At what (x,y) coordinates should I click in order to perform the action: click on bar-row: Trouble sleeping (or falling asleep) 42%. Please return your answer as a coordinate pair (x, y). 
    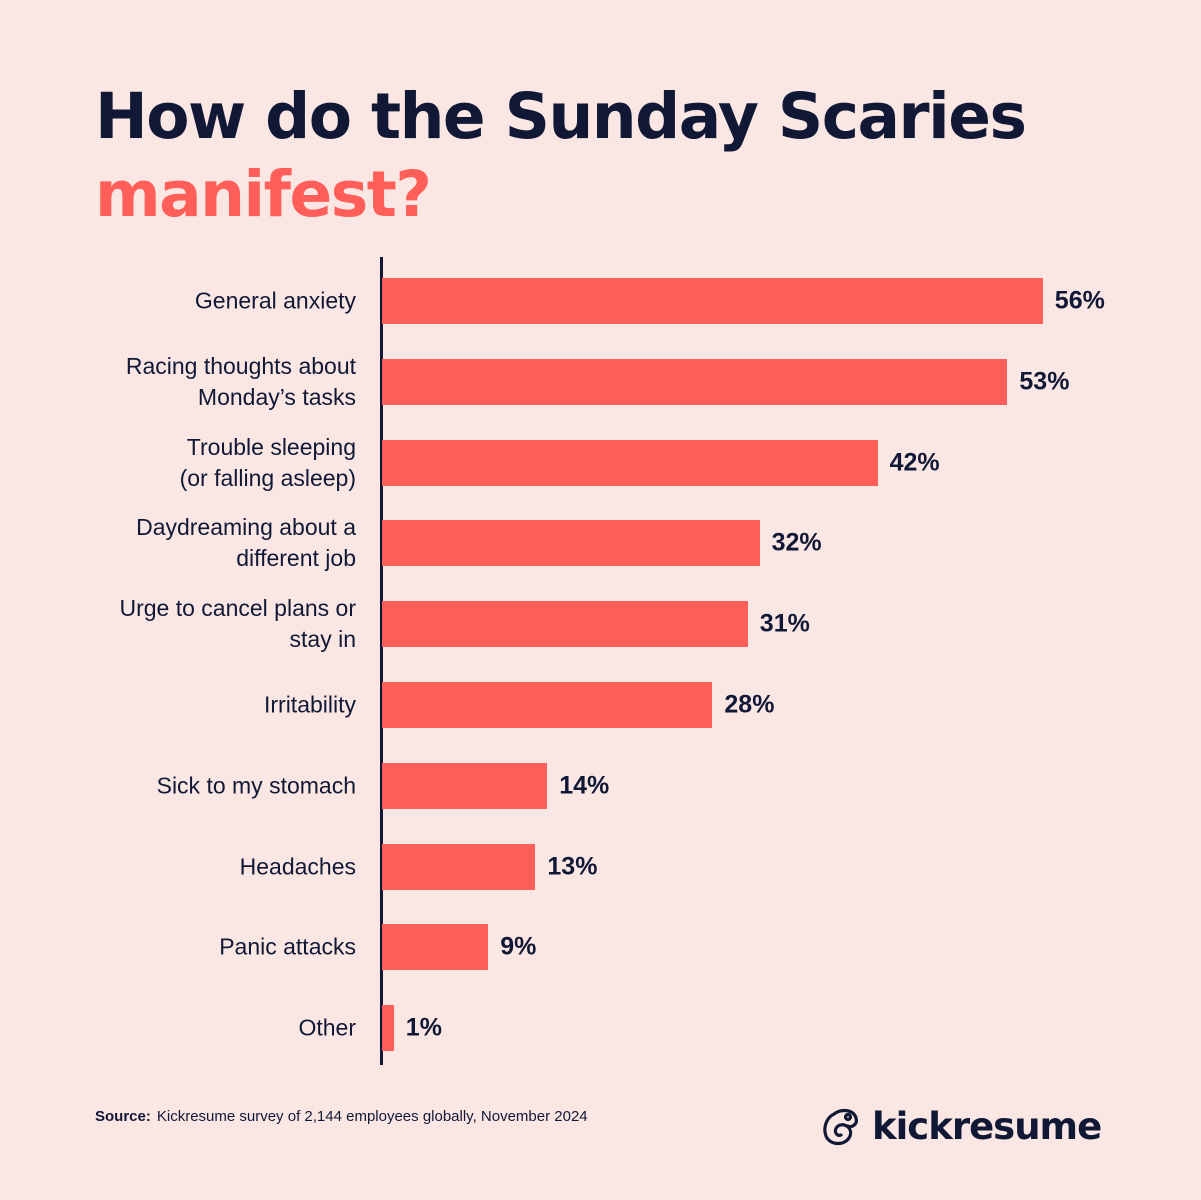
    Looking at the image, I should click on (600, 462).